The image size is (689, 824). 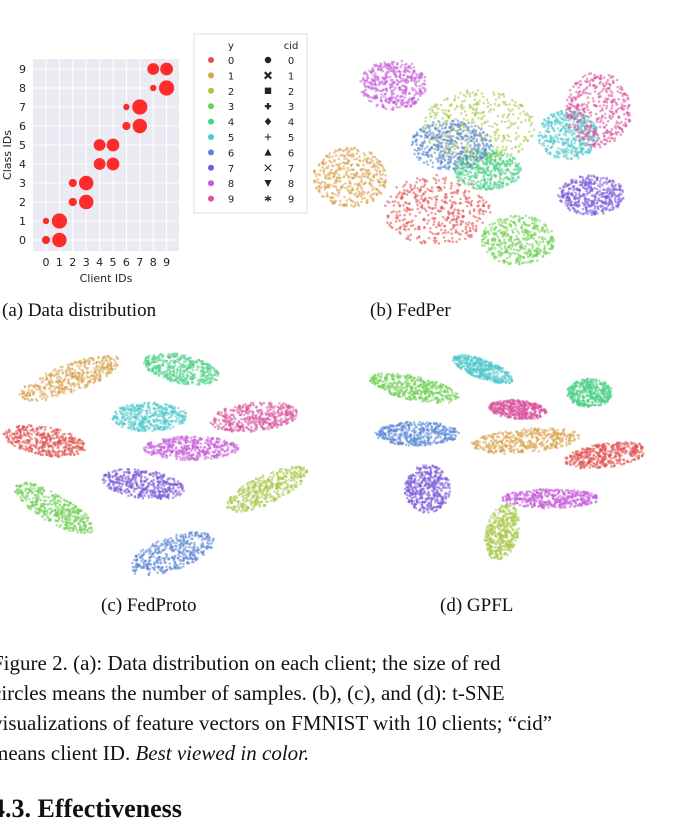 I want to click on x-tick-label: 4, so click(x=99, y=262).